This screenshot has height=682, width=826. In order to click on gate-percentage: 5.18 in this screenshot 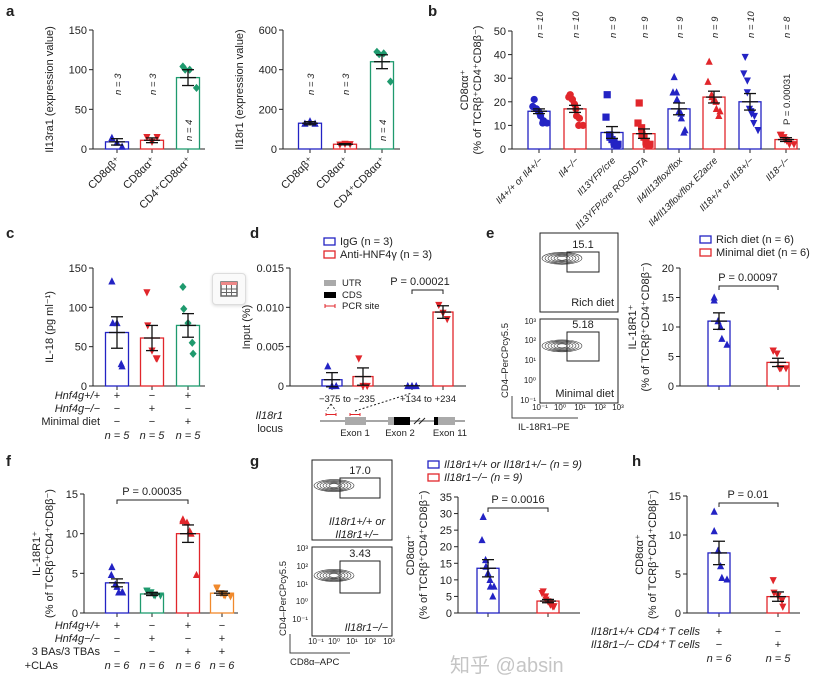, I will do `click(582, 325)`.